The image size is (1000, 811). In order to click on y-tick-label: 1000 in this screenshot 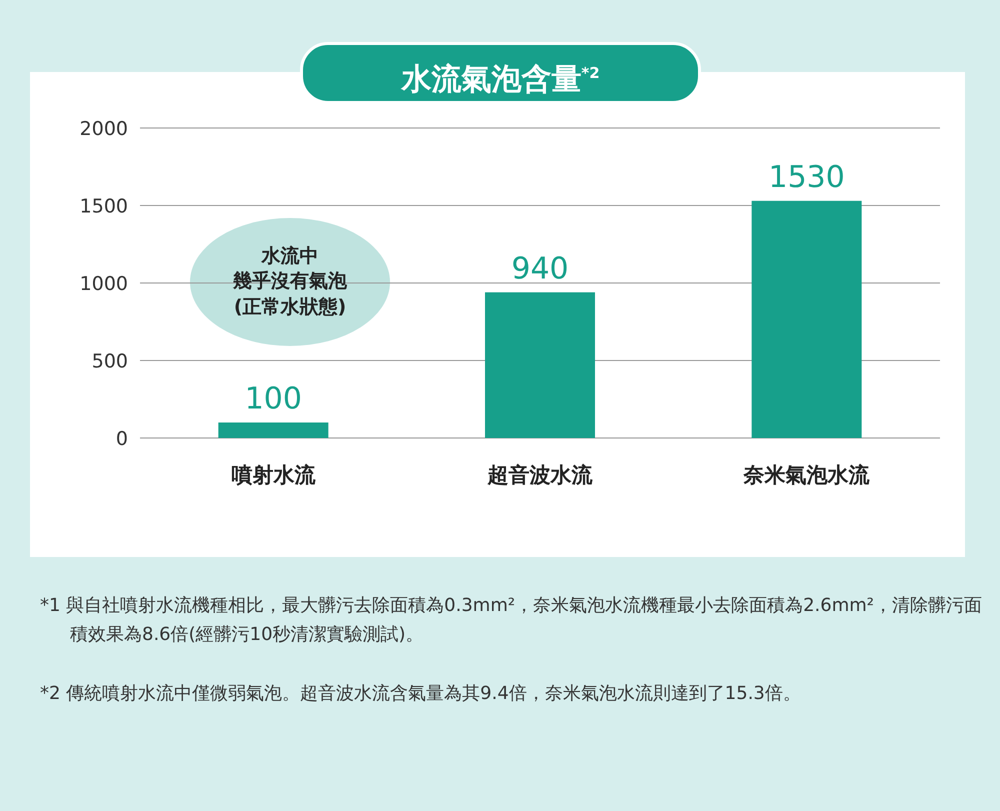, I will do `click(104, 284)`.